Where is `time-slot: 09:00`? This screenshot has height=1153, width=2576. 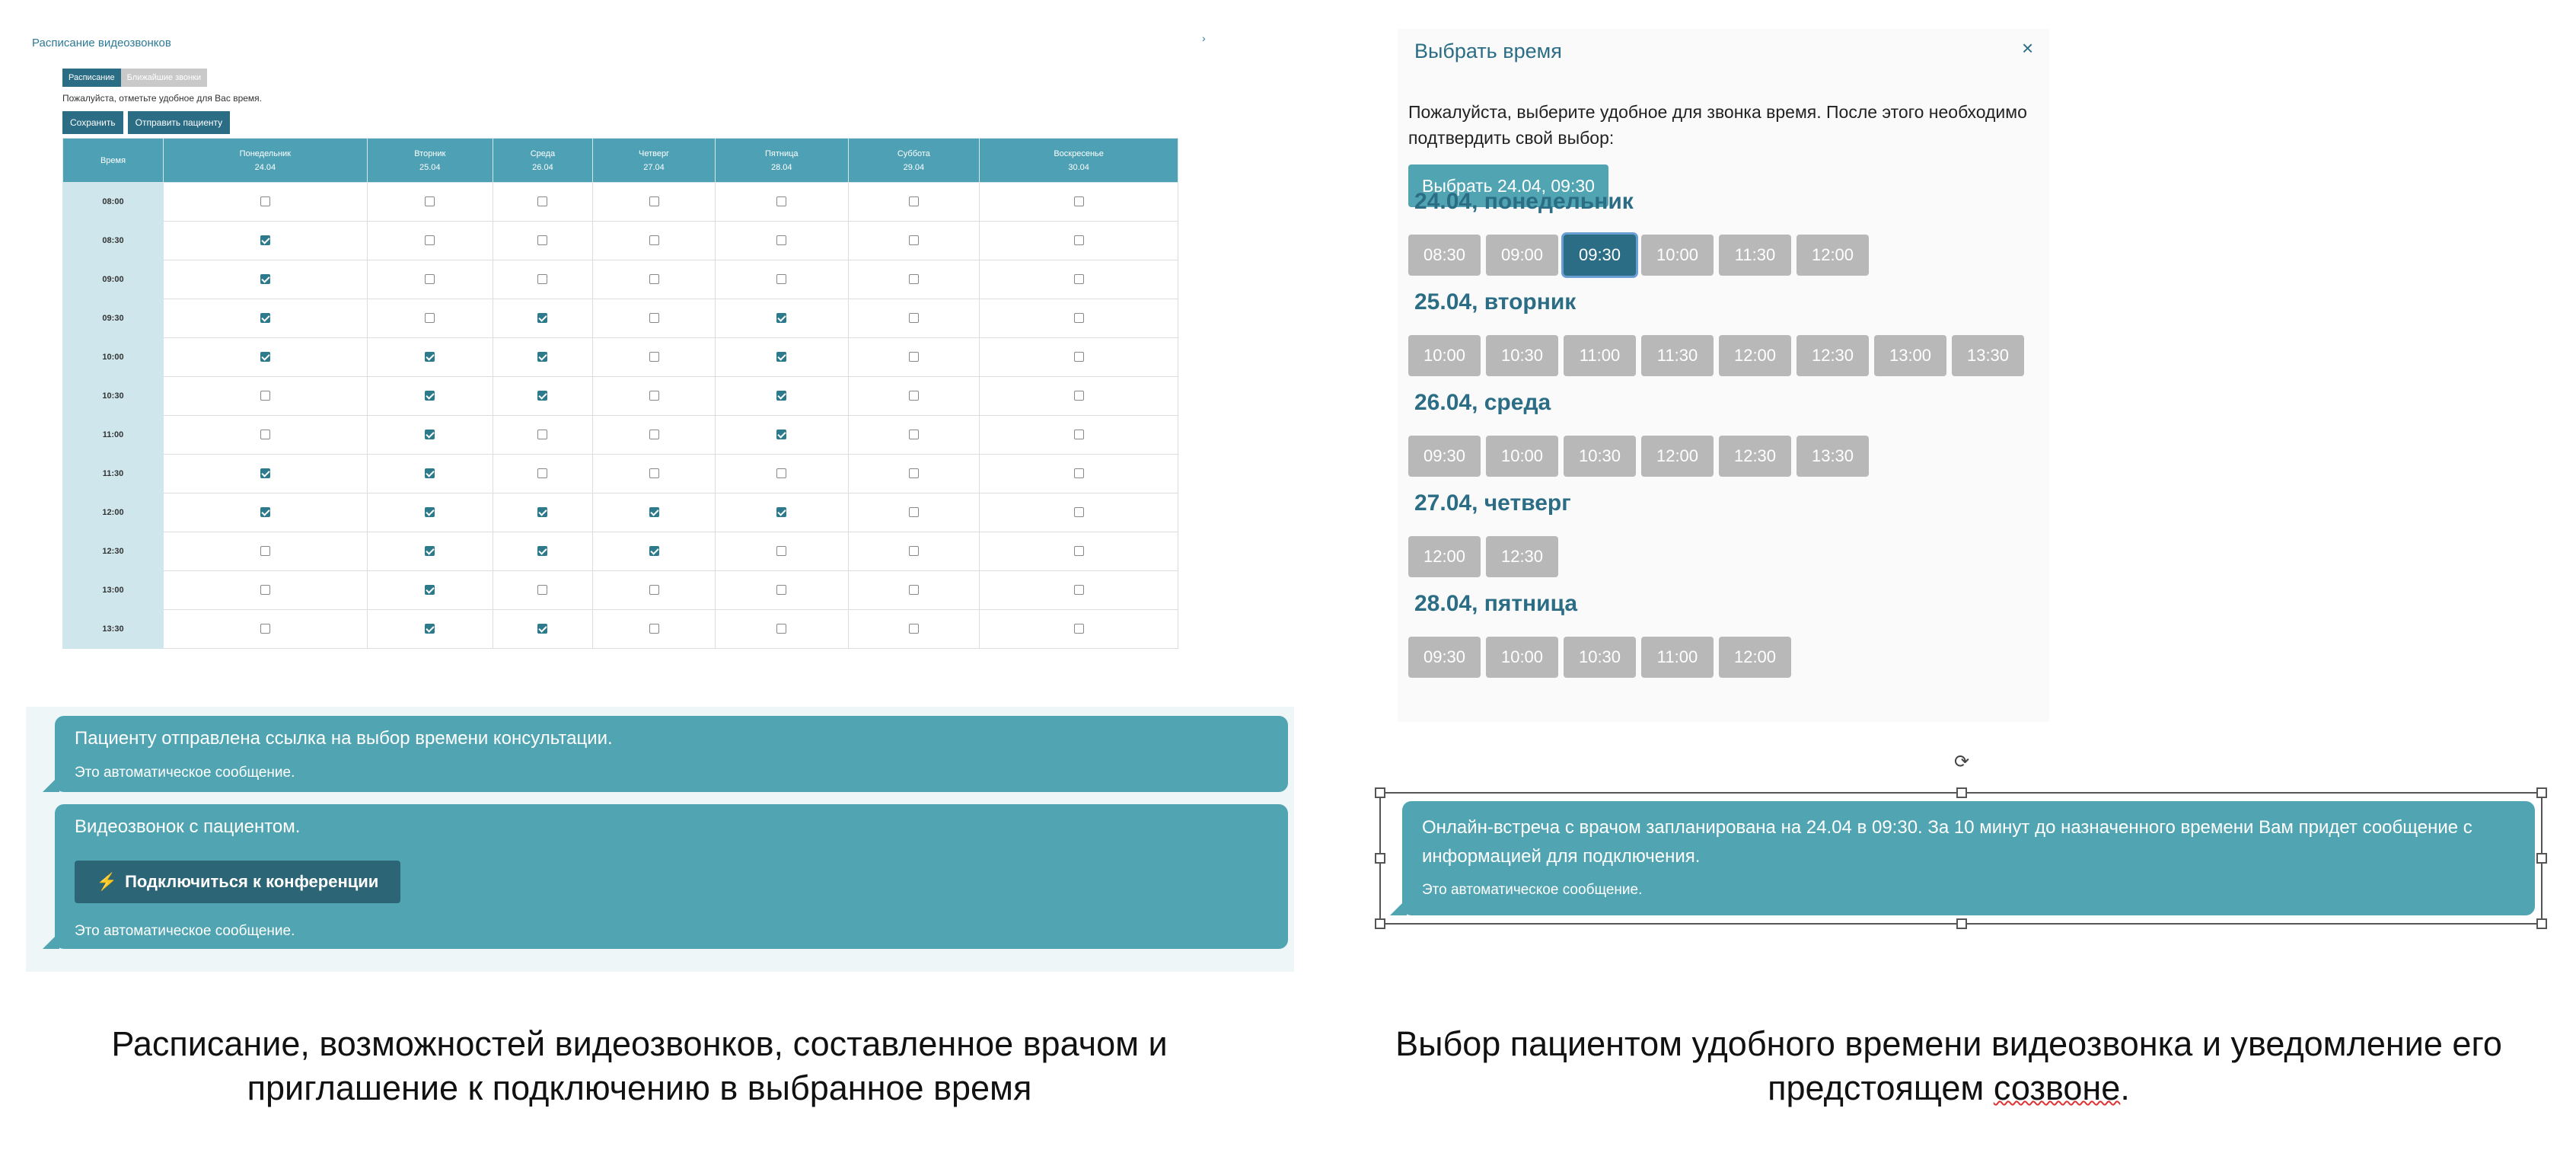
time-slot: 09:00 is located at coordinates (1522, 256).